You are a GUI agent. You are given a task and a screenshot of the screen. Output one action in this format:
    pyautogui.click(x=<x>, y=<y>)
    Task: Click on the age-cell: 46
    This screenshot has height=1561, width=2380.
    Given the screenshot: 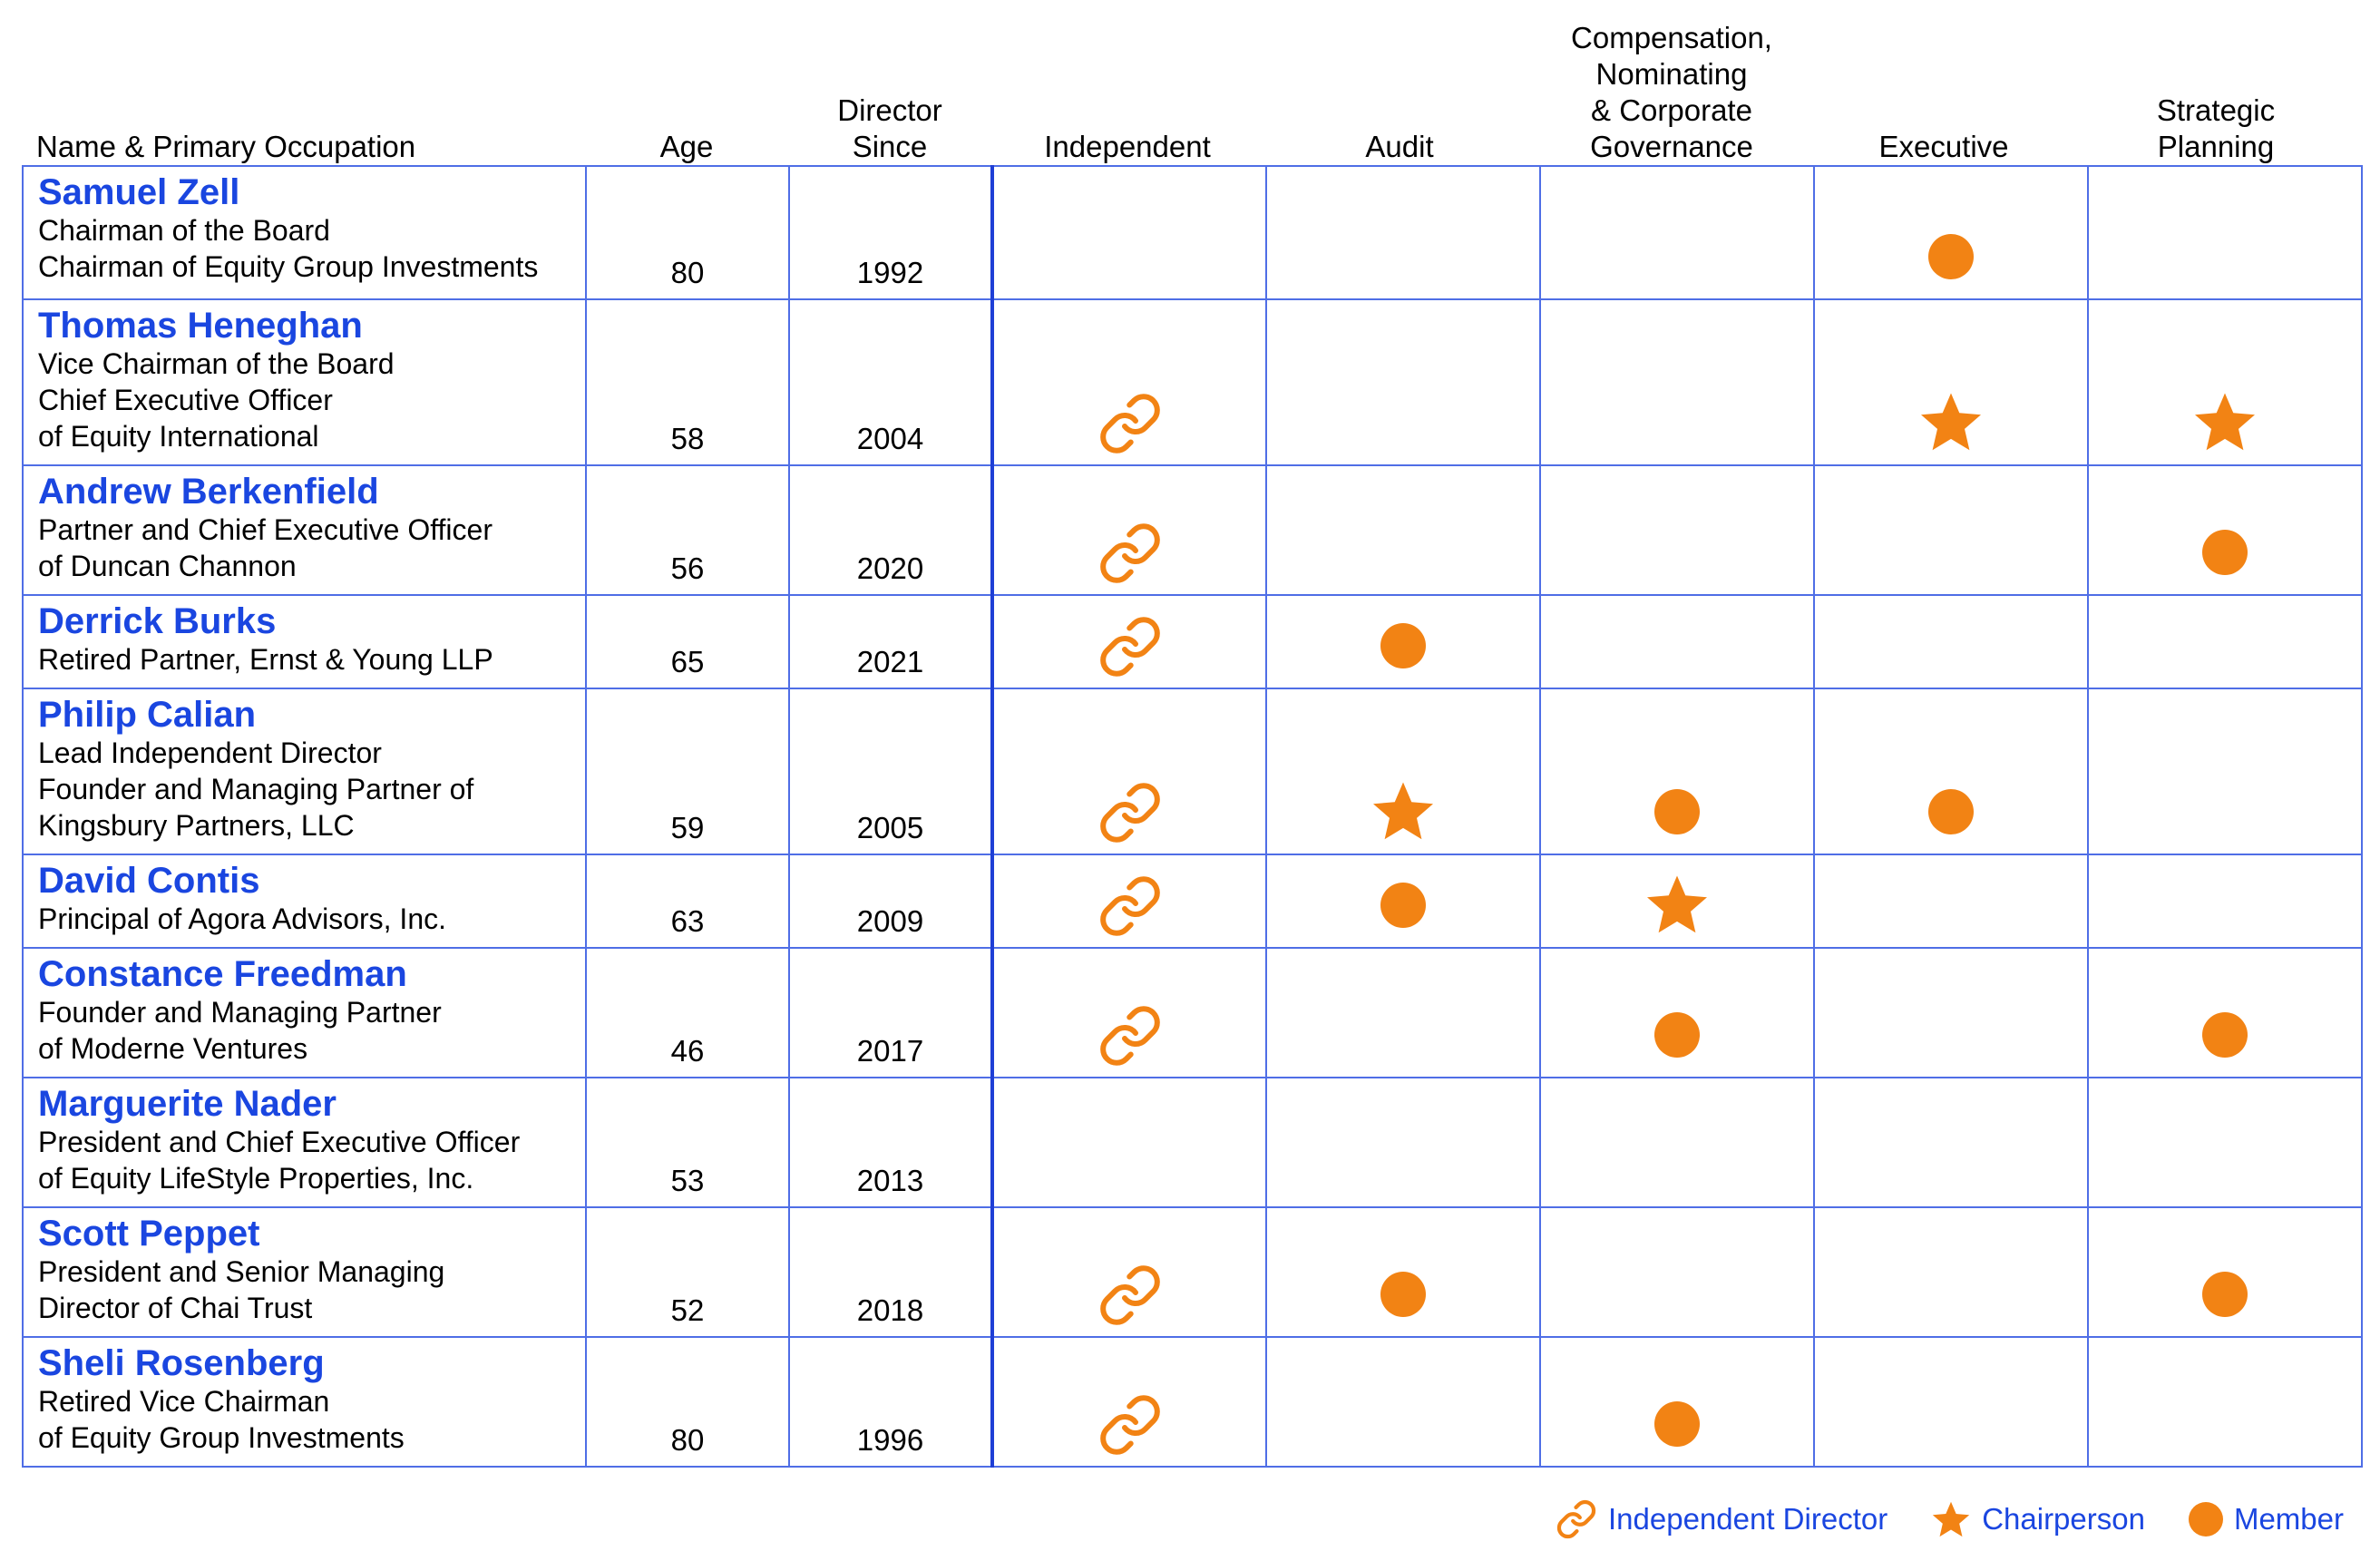 What is the action you would take?
    pyautogui.click(x=687, y=1013)
    